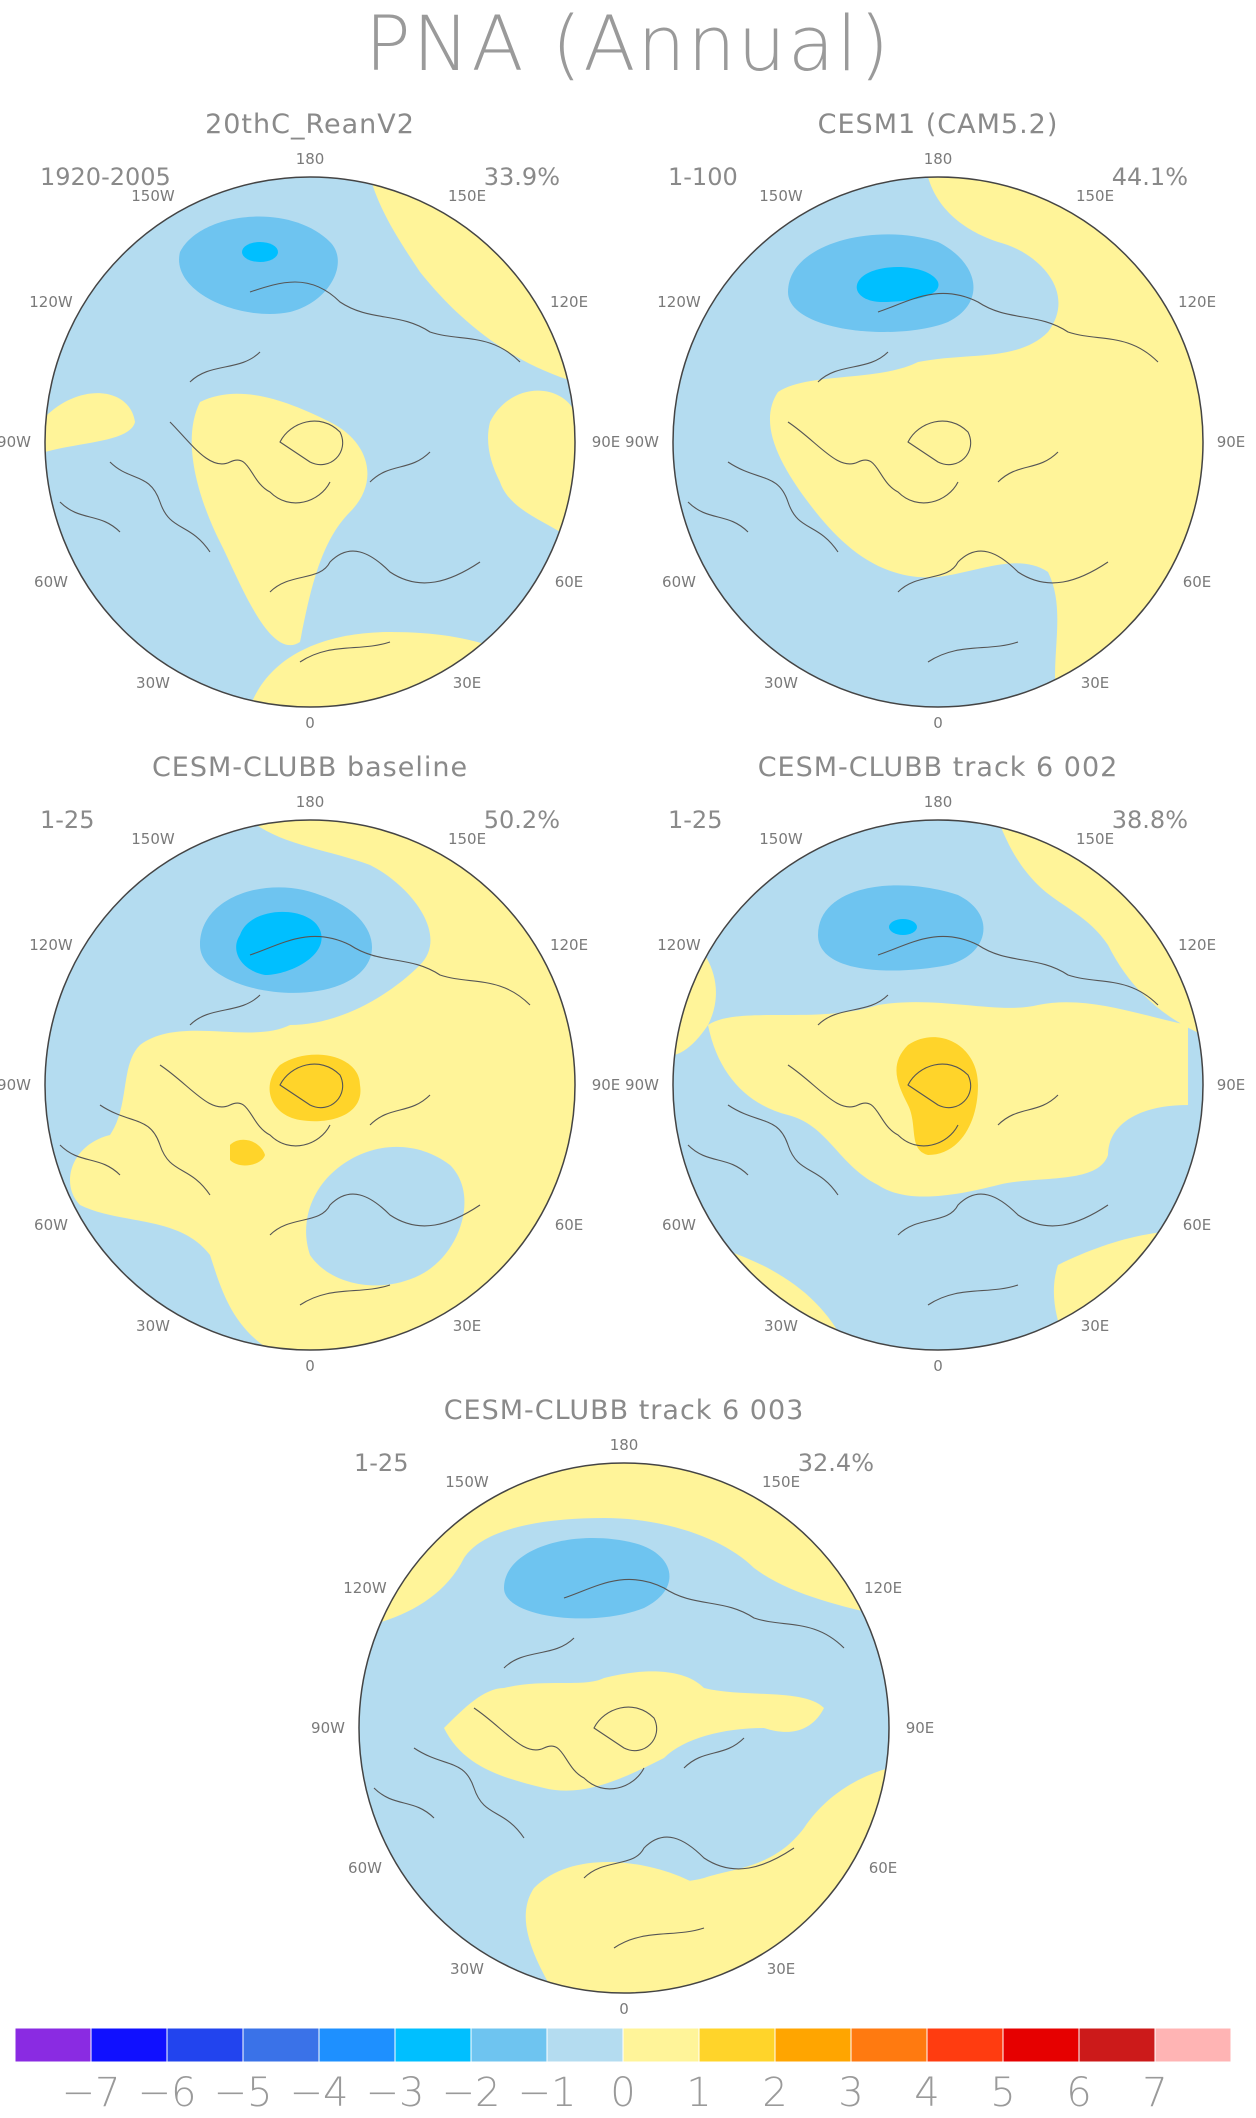  I want to click on colorbar-label: 5, so click(1002, 2093).